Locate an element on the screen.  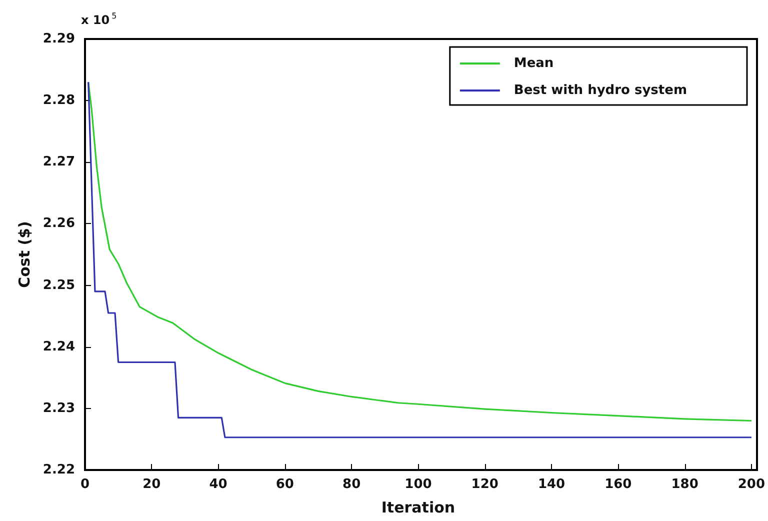
x-tick-label: 160 is located at coordinates (618, 484).